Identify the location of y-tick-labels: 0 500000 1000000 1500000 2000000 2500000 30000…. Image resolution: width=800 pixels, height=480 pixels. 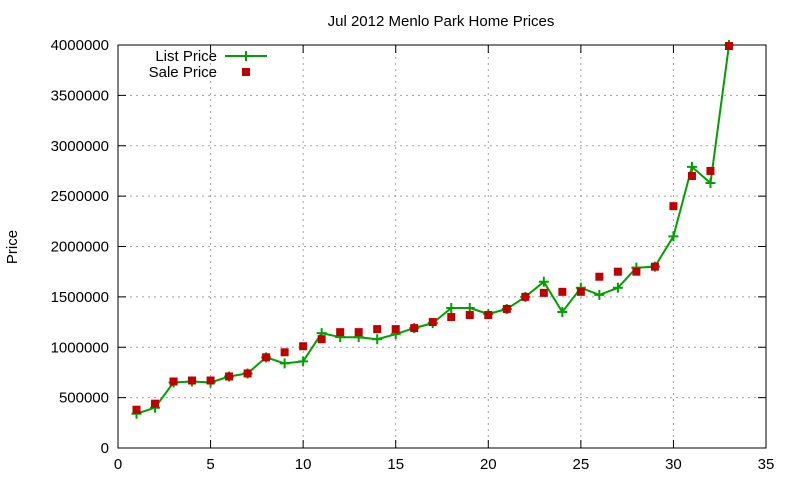
(80, 247).